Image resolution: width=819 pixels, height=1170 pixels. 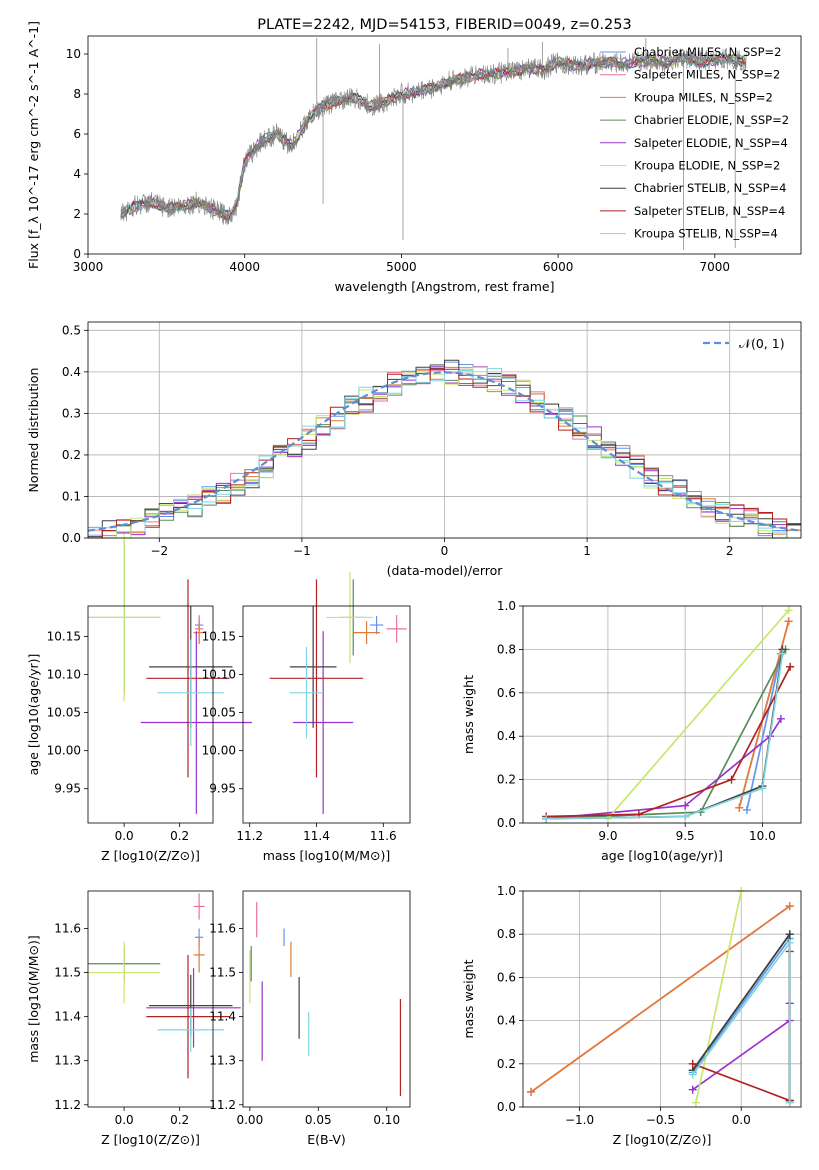 I want to click on x-tick-label: 0.2, so click(x=179, y=836).